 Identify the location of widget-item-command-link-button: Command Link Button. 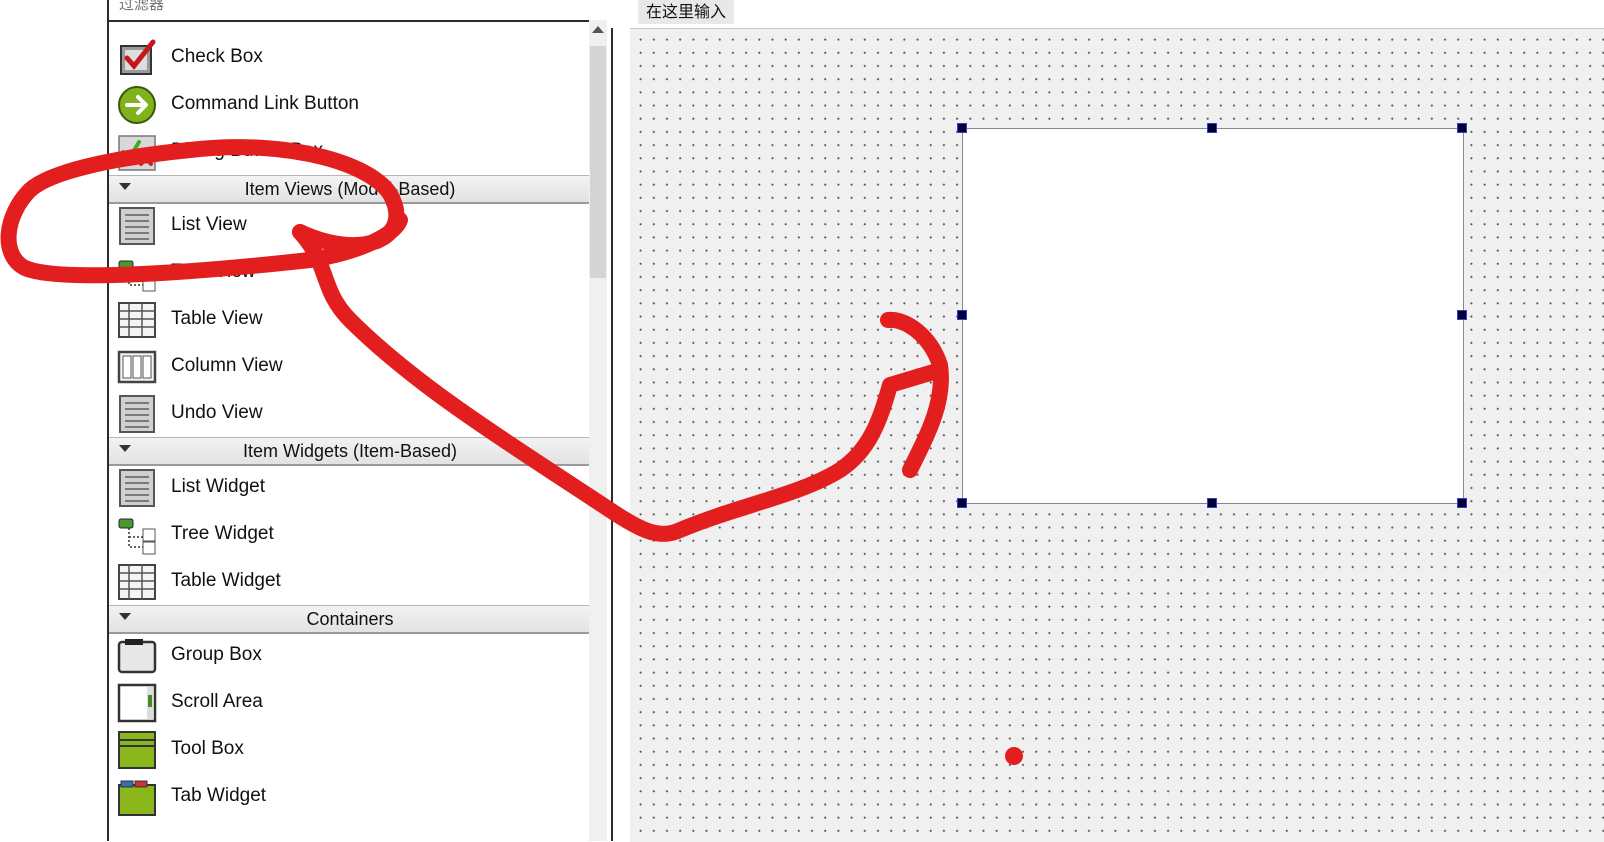
(350, 104).